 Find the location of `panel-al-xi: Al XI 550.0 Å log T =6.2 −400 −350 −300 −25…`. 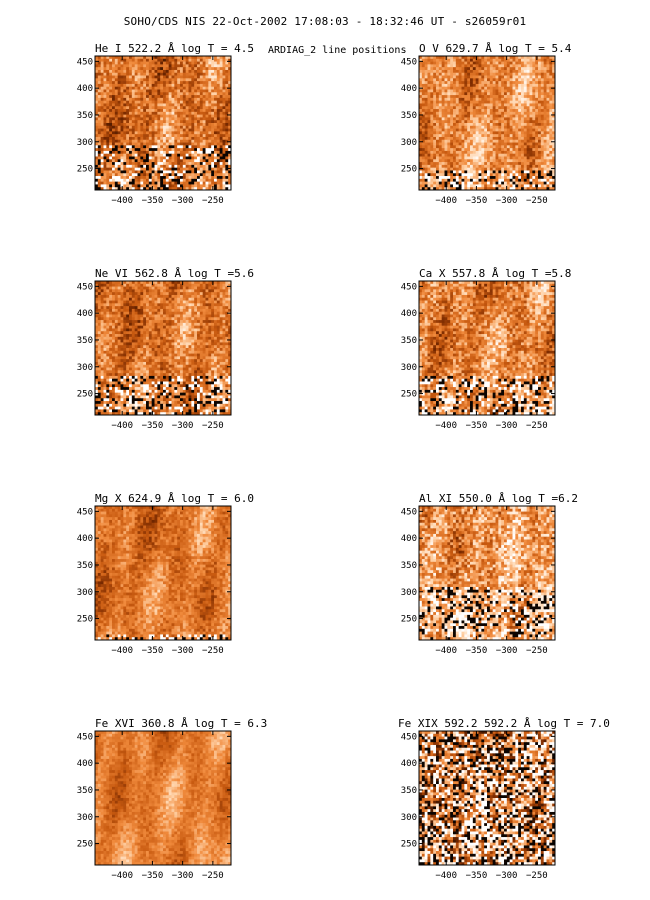

panel-al-xi: Al XI 550.0 Å log T =6.2 −400 −350 −300 −25… is located at coordinates (502, 582).